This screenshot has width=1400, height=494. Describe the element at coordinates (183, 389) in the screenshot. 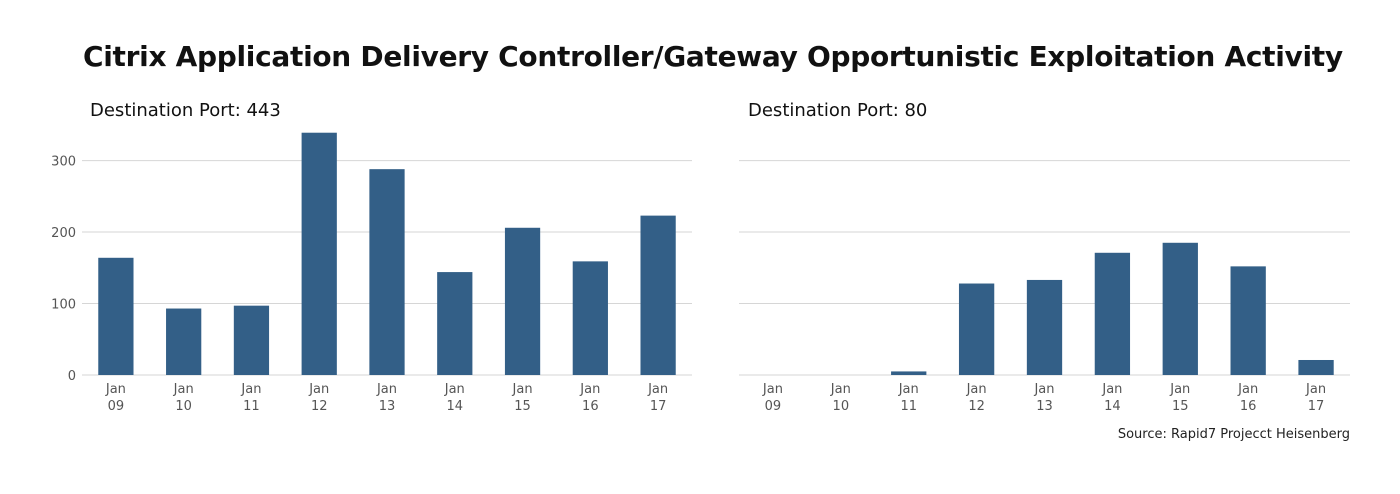

I see `x-tick-label-0-1-month: Jan` at that location.